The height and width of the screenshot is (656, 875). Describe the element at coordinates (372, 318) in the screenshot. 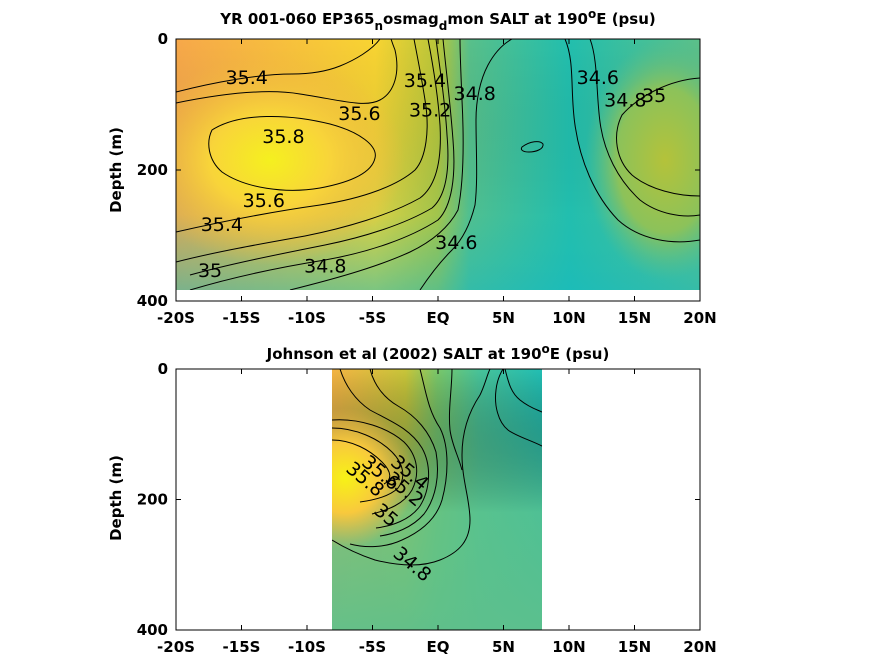

I see `top-x-tick-label: -5S` at that location.